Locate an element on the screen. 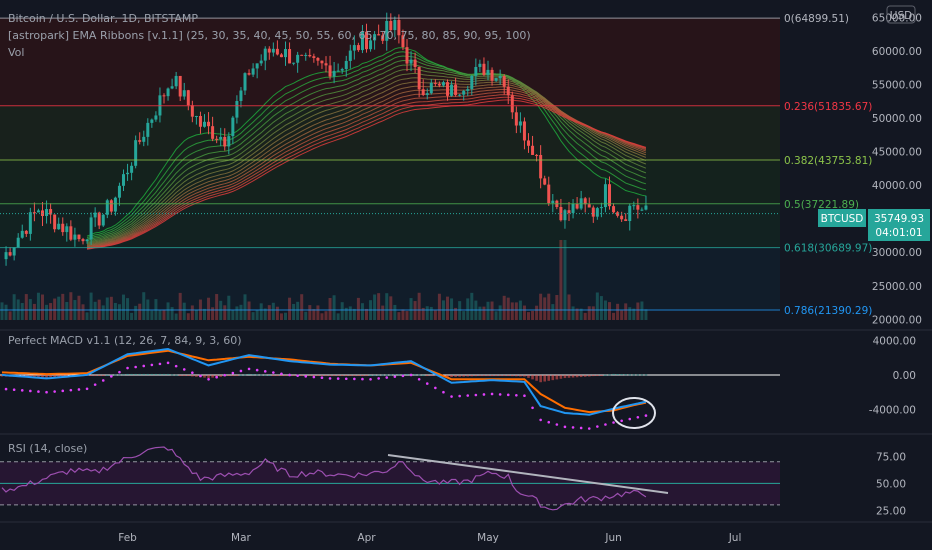 The height and width of the screenshot is (550, 932). price-tick-label: 65000.00 is located at coordinates (897, 18).